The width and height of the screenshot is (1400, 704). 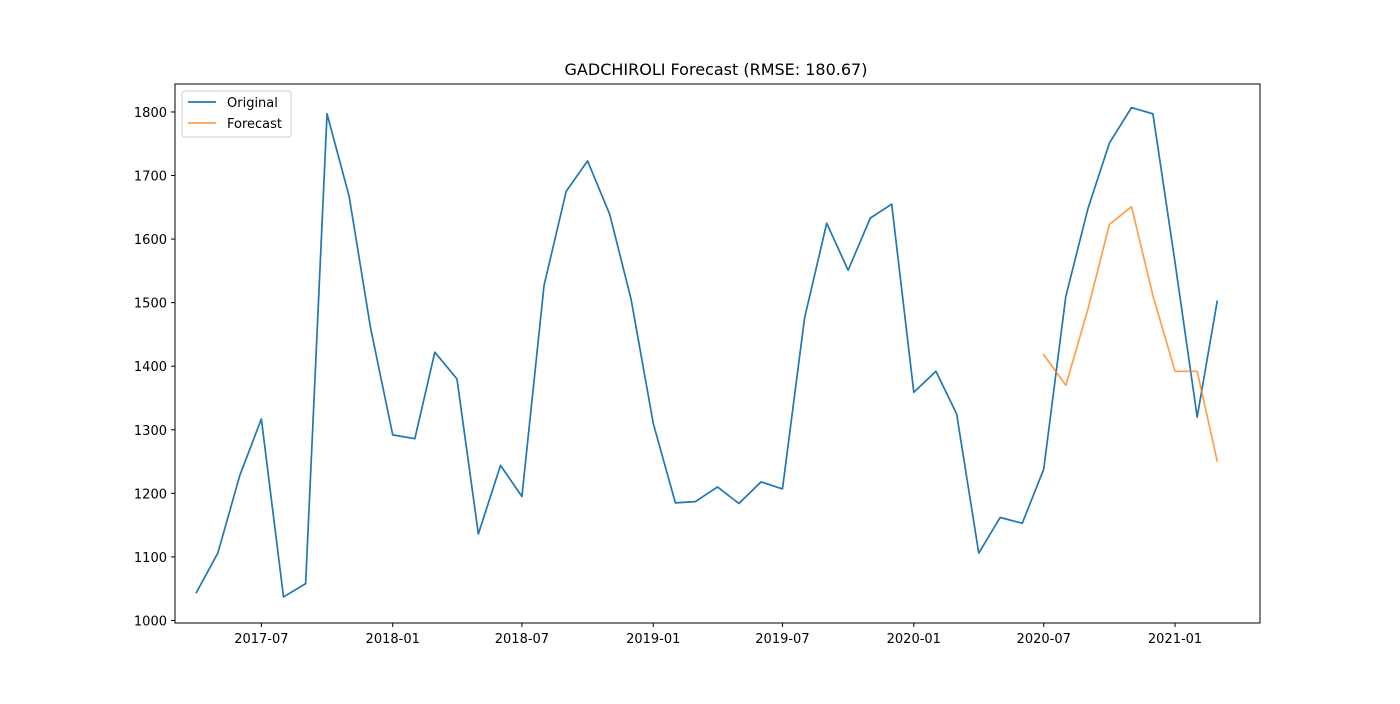 What do you see at coordinates (236, 114) in the screenshot?
I see `legend: Original Forecast` at bounding box center [236, 114].